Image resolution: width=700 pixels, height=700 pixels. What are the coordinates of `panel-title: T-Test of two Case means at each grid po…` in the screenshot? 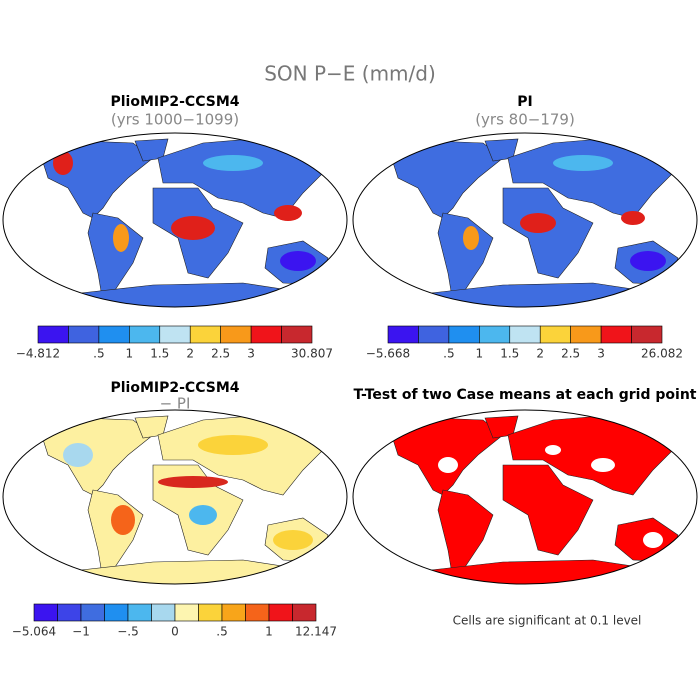 It's located at (525, 395).